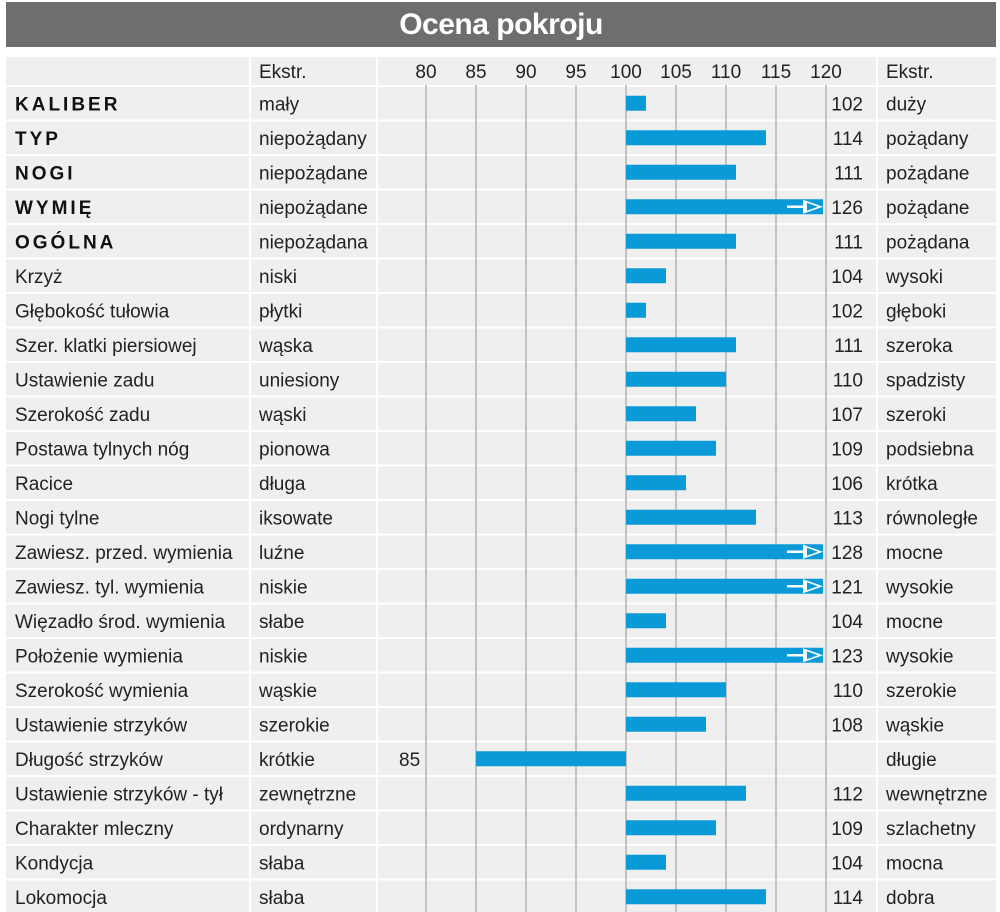  What do you see at coordinates (67, 104) in the screenshot?
I see `trait-label: KALIBER` at bounding box center [67, 104].